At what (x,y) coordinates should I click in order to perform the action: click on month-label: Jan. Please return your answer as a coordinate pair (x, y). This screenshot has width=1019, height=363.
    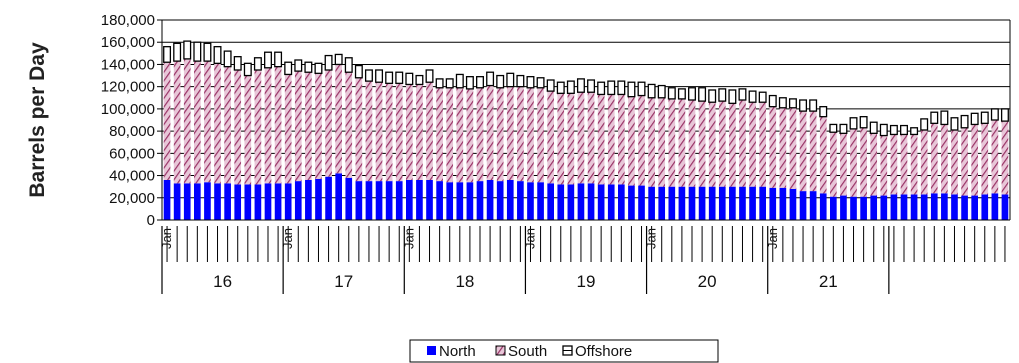
    Looking at the image, I should click on (287, 238).